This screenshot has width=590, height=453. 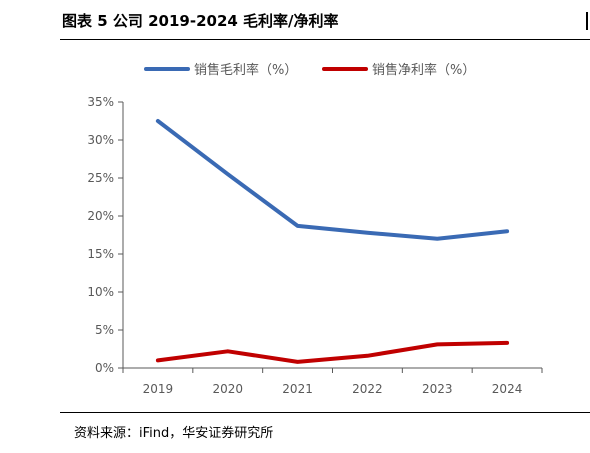 What do you see at coordinates (174, 433) in the screenshot?
I see `source-note: 资料来源：iFind，华安证券研究所` at bounding box center [174, 433].